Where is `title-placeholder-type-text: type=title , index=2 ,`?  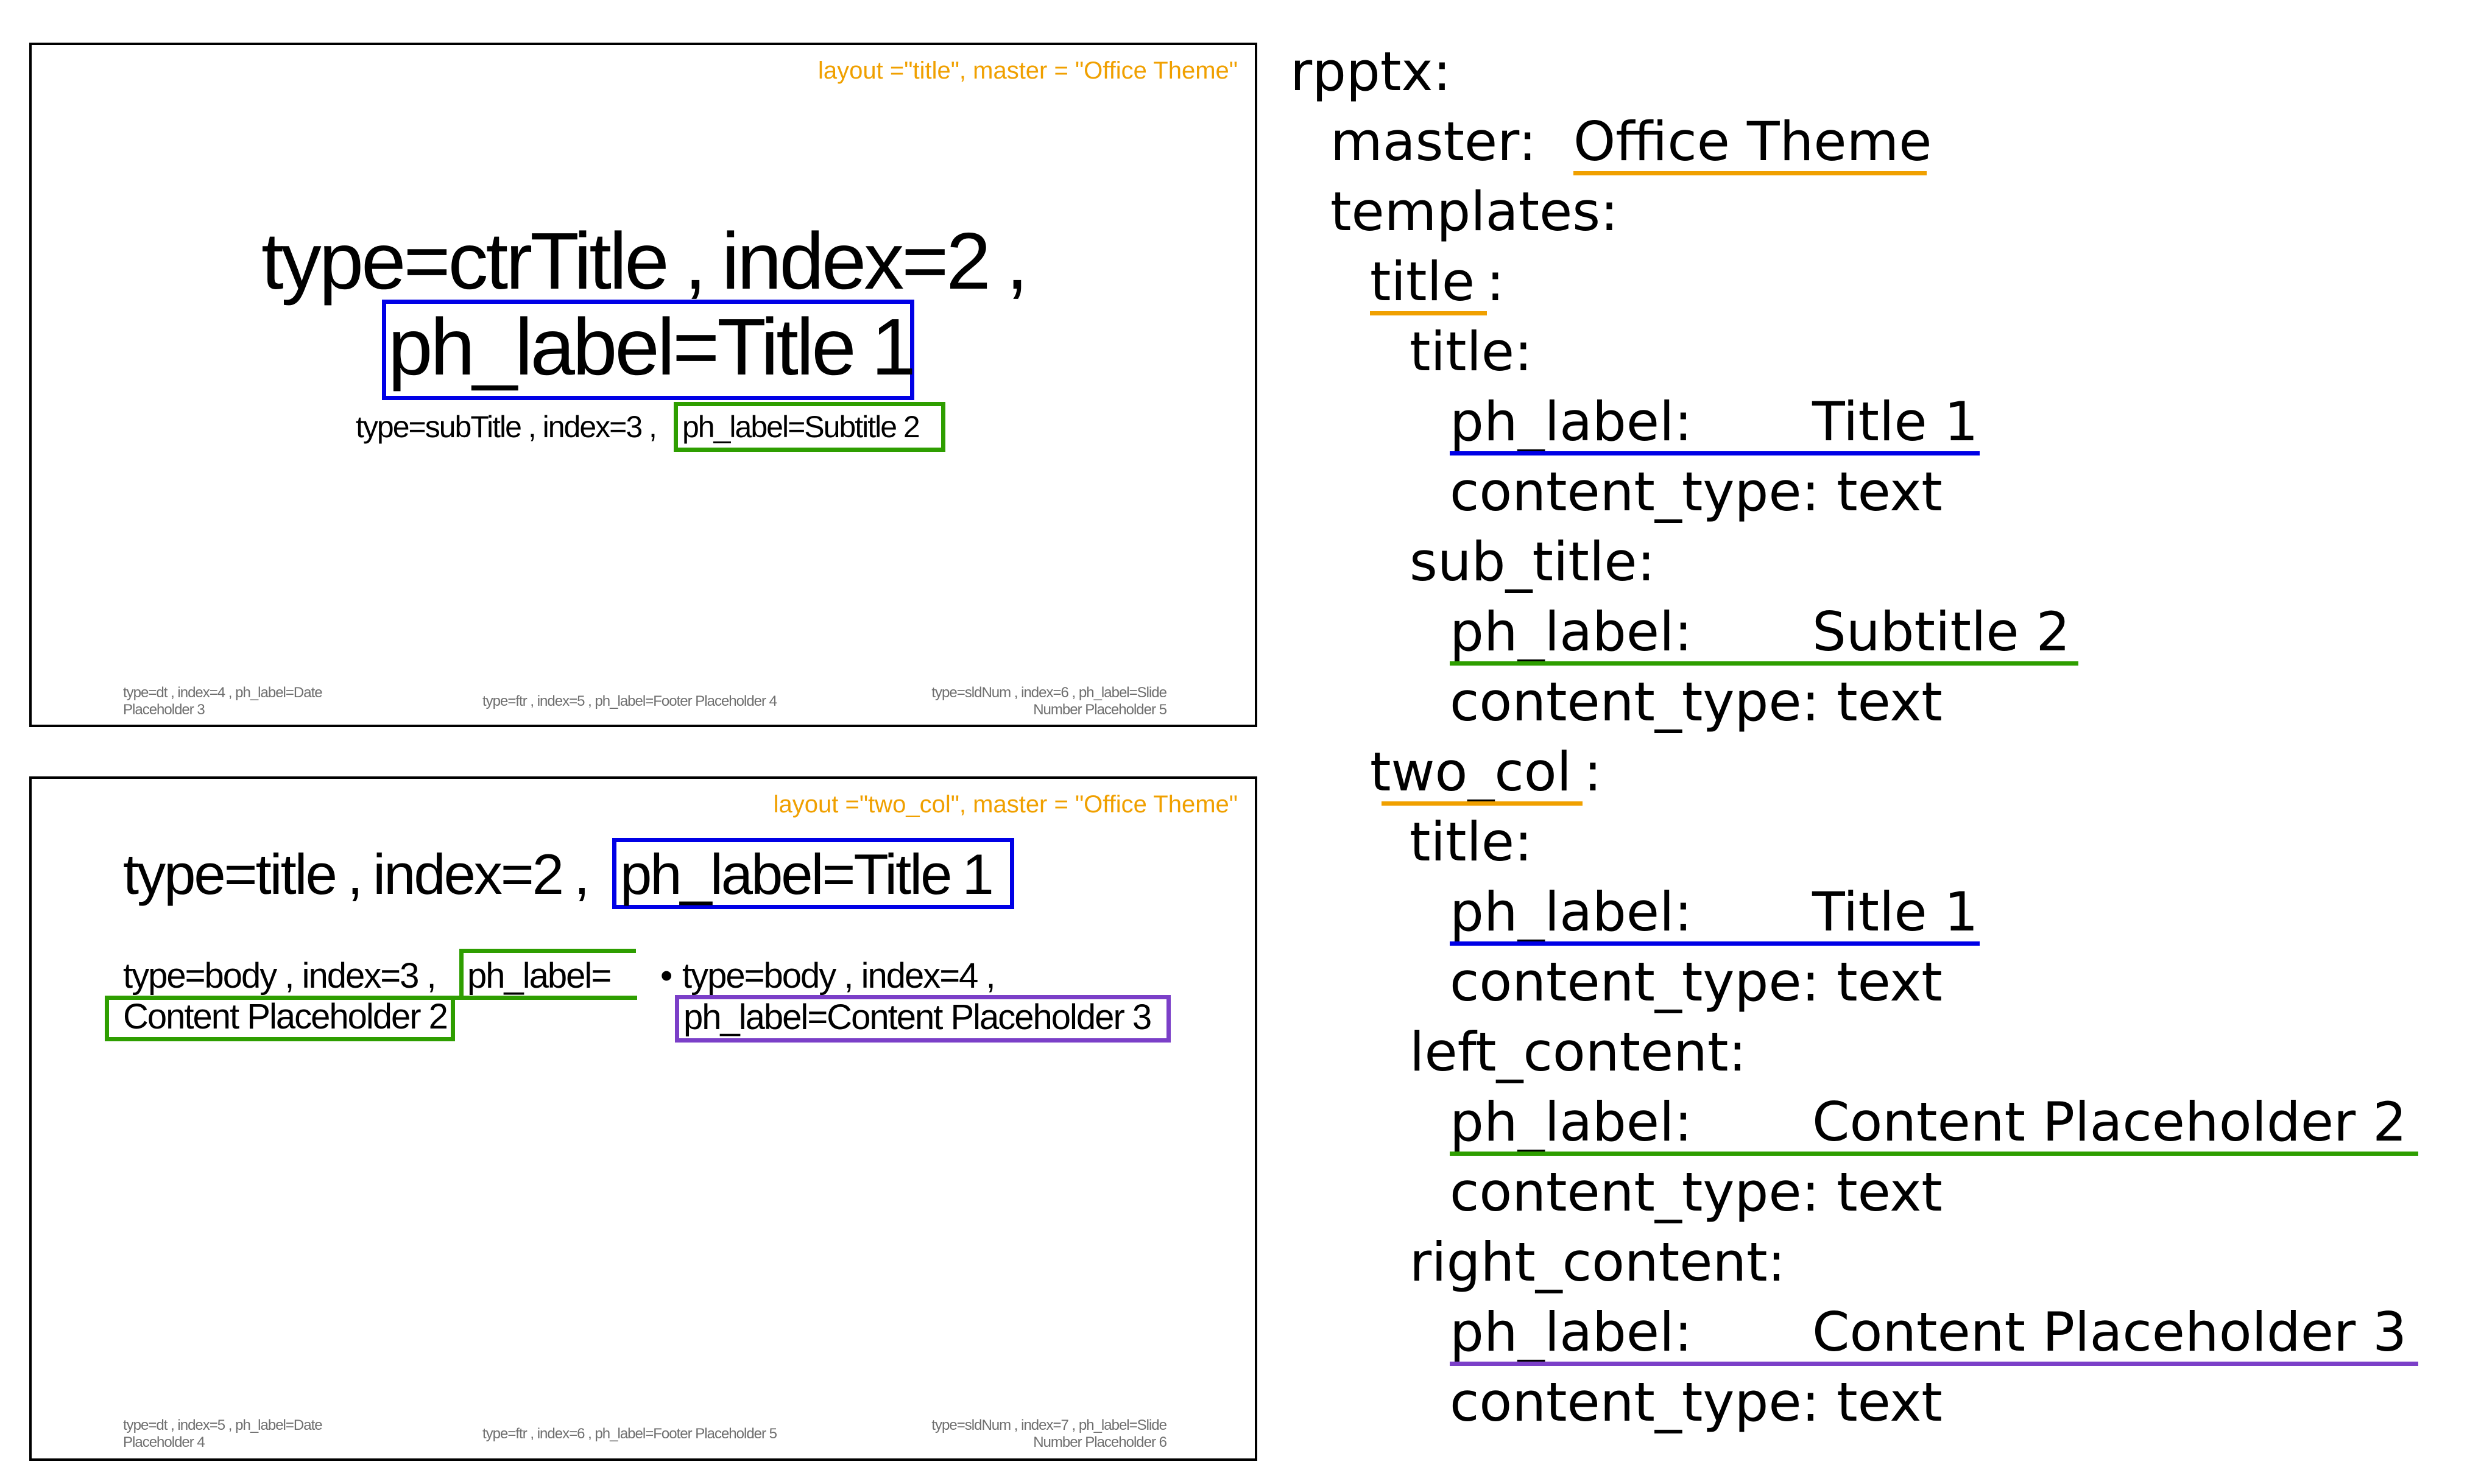 title-placeholder-type-text: type=title , index=2 , is located at coordinates (356, 874).